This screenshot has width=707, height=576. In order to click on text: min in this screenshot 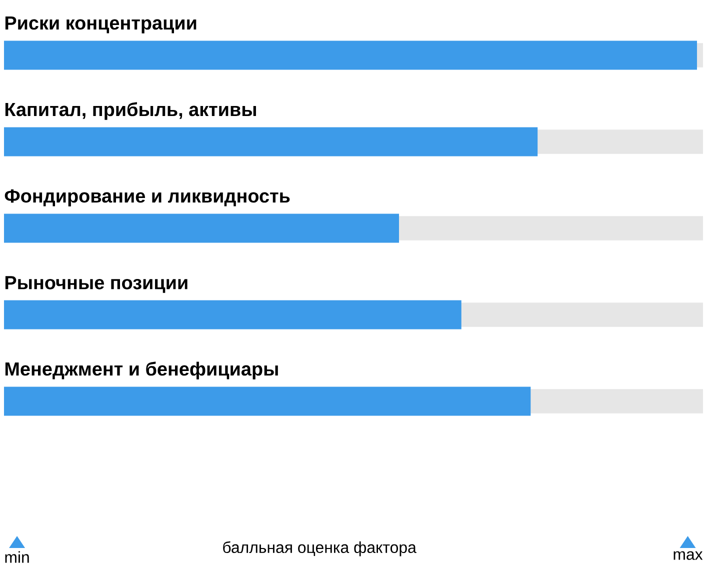, I will do `click(17, 557)`.